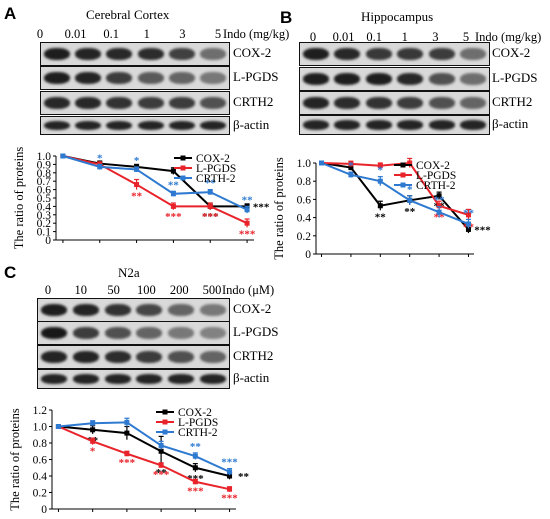 The image size is (550, 519). I want to click on dose-label: 0.01, so click(343, 37).